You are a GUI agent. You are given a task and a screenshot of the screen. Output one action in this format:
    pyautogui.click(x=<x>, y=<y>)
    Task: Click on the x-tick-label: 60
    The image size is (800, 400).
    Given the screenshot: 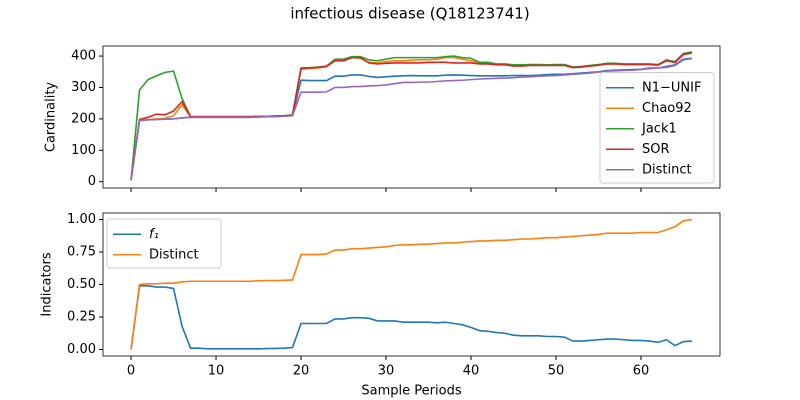 What is the action you would take?
    pyautogui.click(x=641, y=371)
    